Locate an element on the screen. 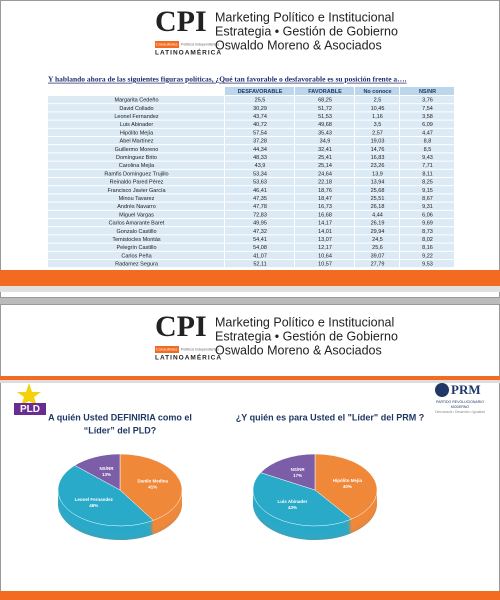 Image resolution: width=500 pixels, height=600 pixels. table-cell-text: Minou Tavarez is located at coordinates (137, 199).